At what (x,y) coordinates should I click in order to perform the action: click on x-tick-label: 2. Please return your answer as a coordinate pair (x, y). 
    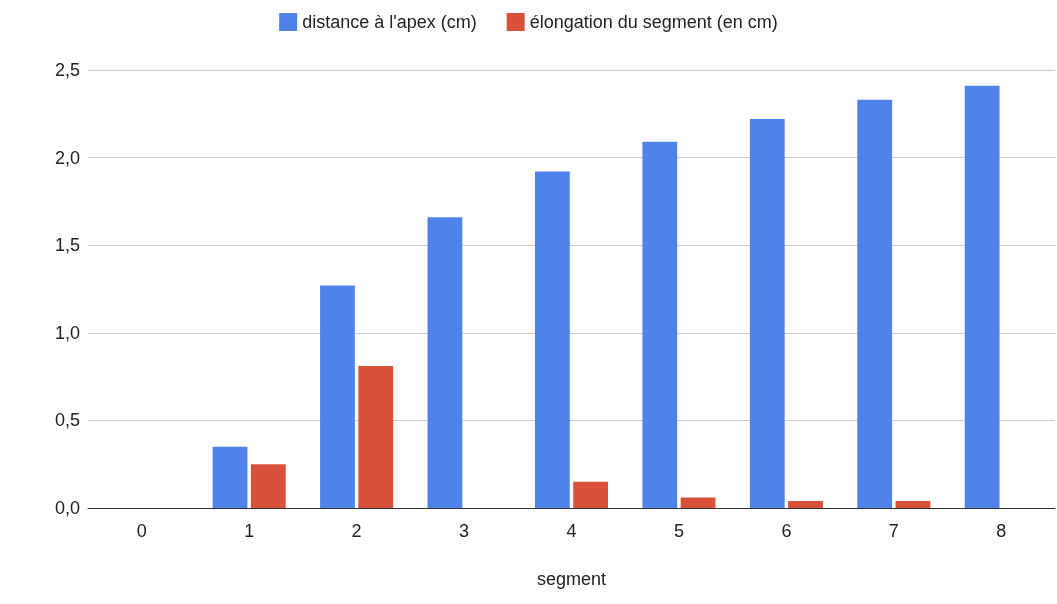
    Looking at the image, I should click on (356, 531).